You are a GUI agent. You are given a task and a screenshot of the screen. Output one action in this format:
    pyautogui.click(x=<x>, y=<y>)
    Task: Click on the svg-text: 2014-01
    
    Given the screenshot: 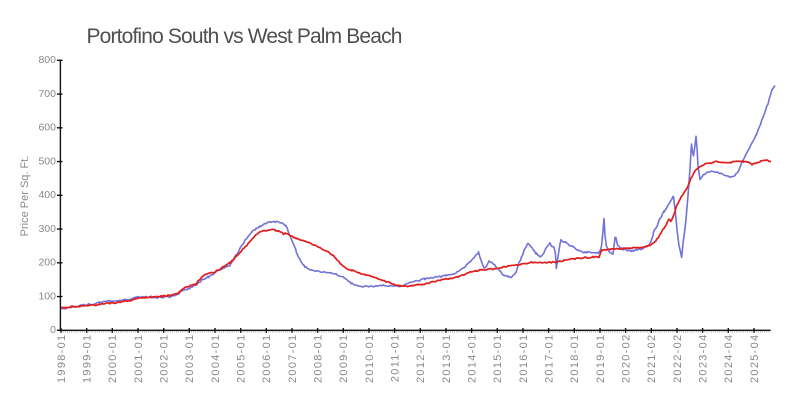 What is the action you would take?
    pyautogui.click(x=473, y=358)
    